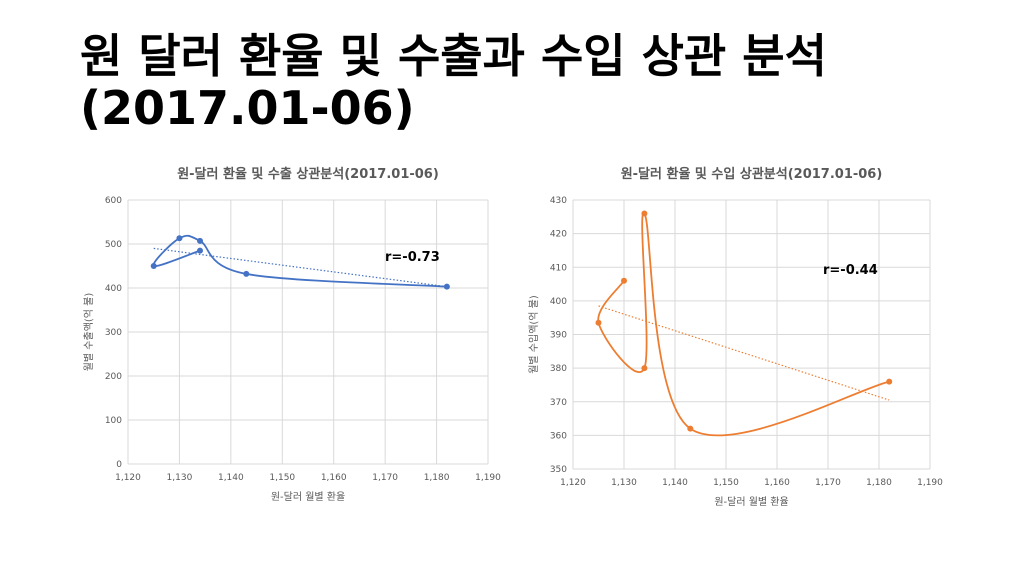 This screenshot has width=1024, height=576. What do you see at coordinates (533, 334) in the screenshot?
I see `import-y-axis-label: 월별 수입액(억 불)` at bounding box center [533, 334].